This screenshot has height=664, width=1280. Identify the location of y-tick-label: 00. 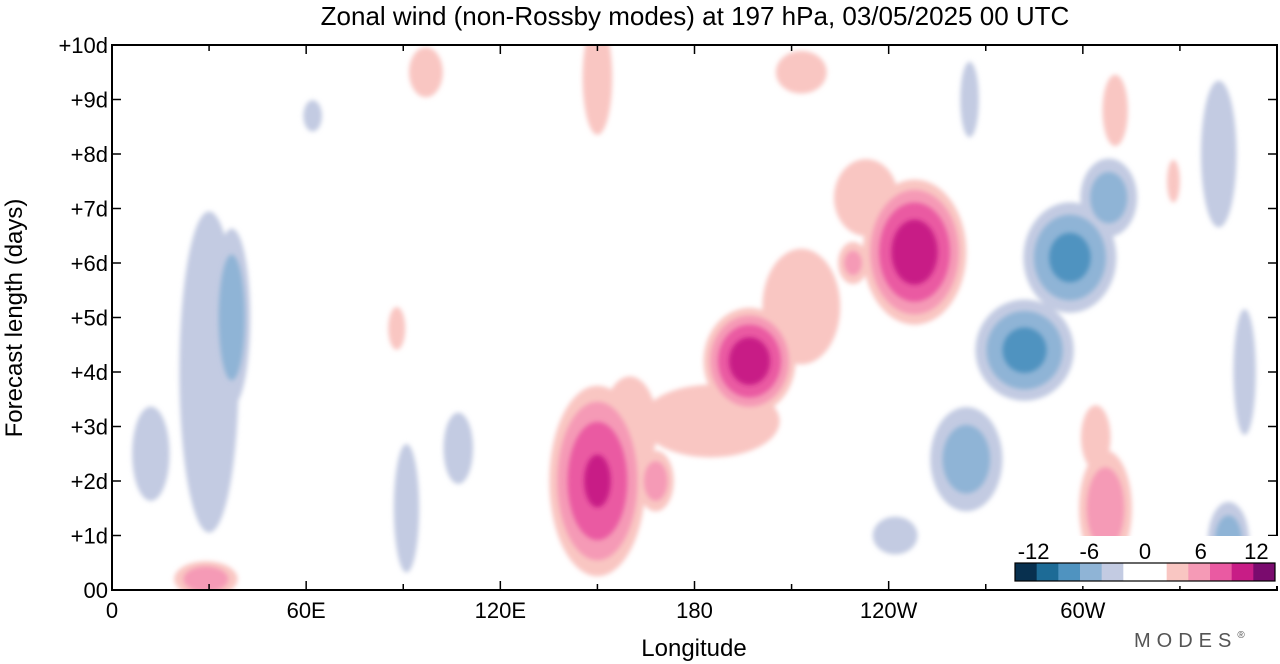
(96, 590).